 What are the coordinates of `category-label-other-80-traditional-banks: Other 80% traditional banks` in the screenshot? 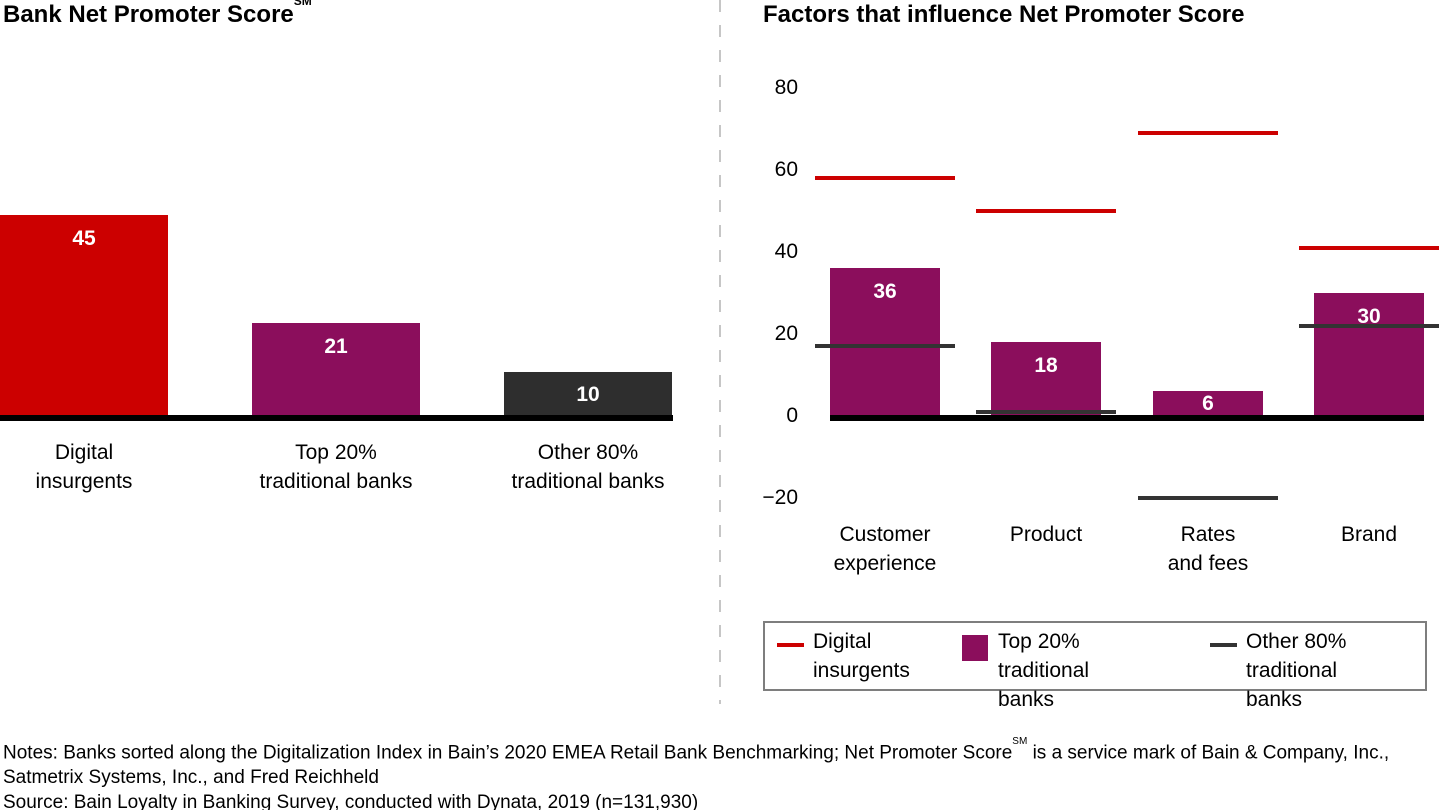 It's located at (588, 467).